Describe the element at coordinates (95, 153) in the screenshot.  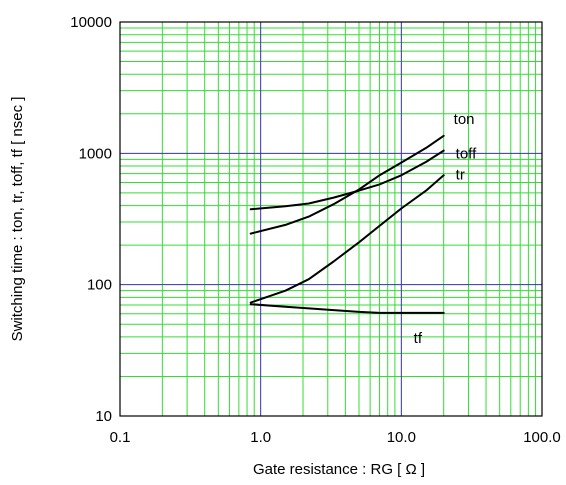
I see `y-tick-label: 1000` at that location.